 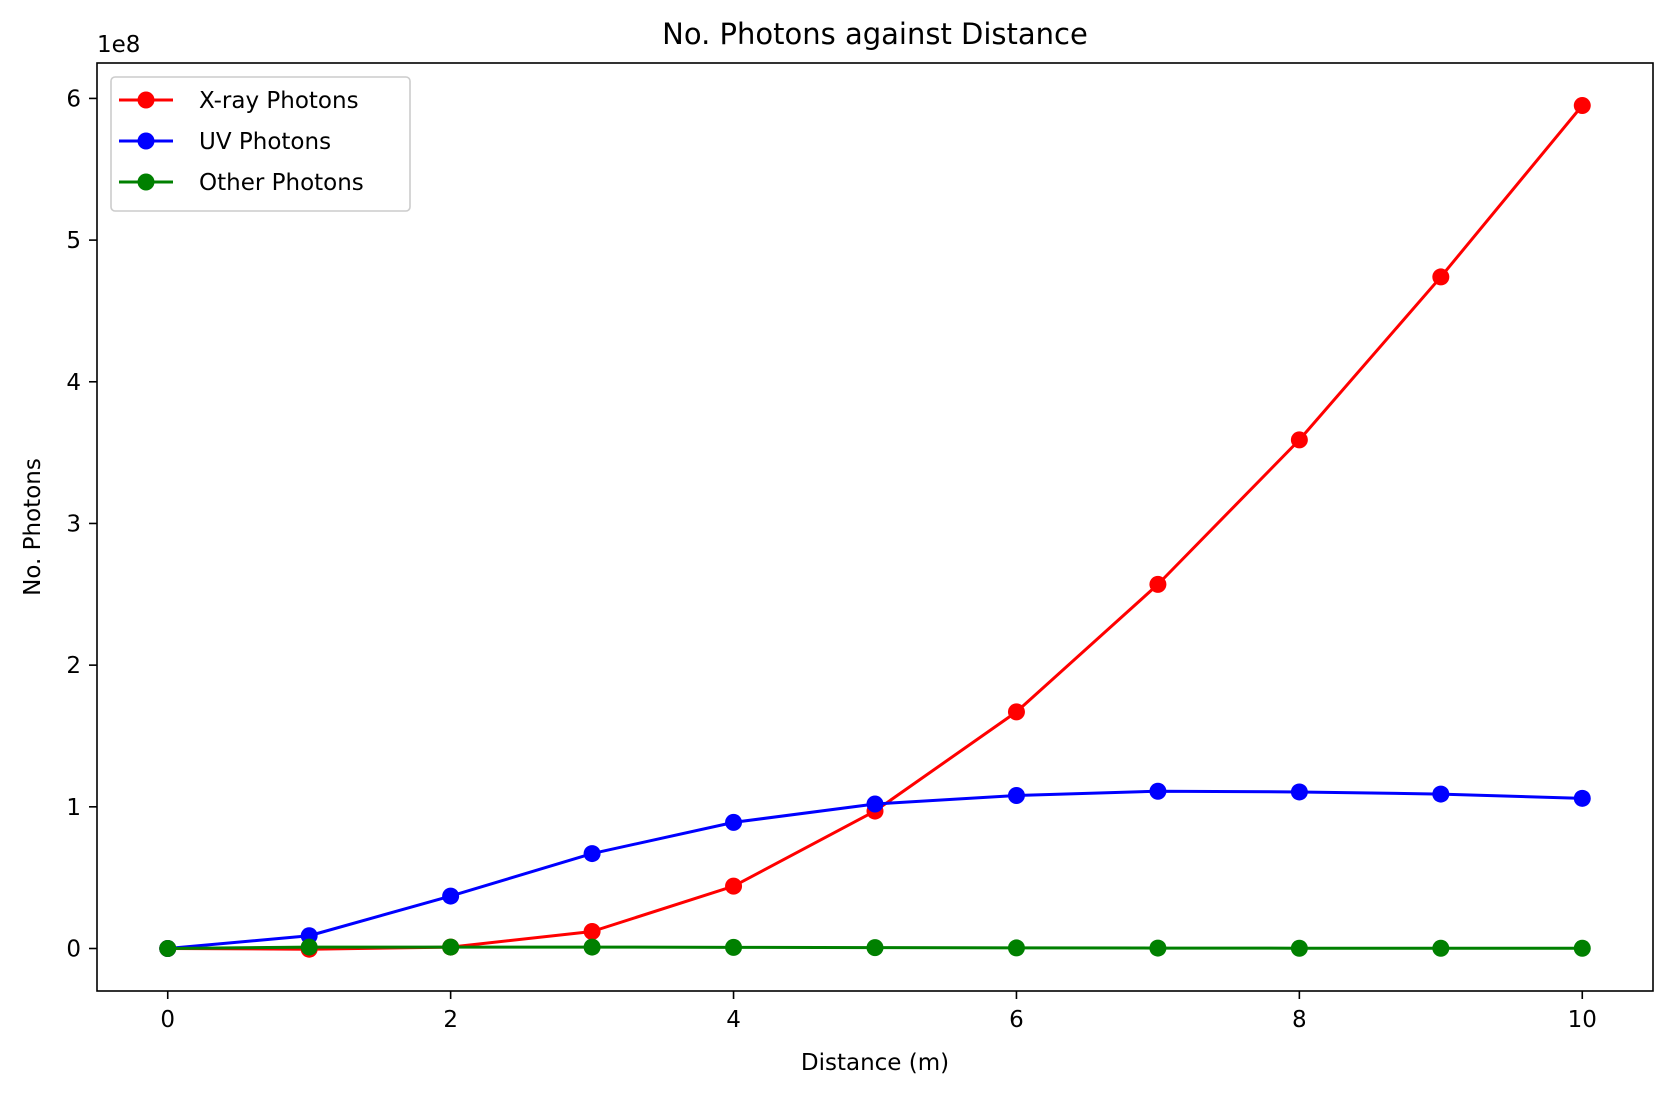 I want to click on series-other-photons, so click(x=875, y=947).